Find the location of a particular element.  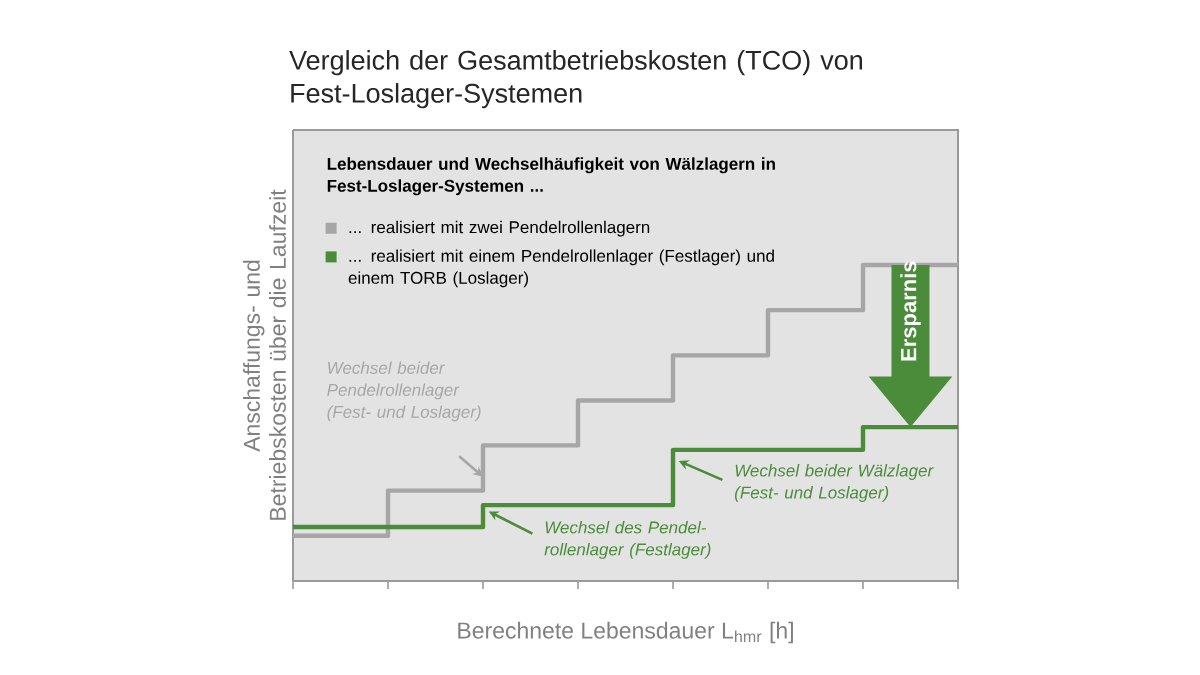

annotation: Ersparnis is located at coordinates (910, 311).